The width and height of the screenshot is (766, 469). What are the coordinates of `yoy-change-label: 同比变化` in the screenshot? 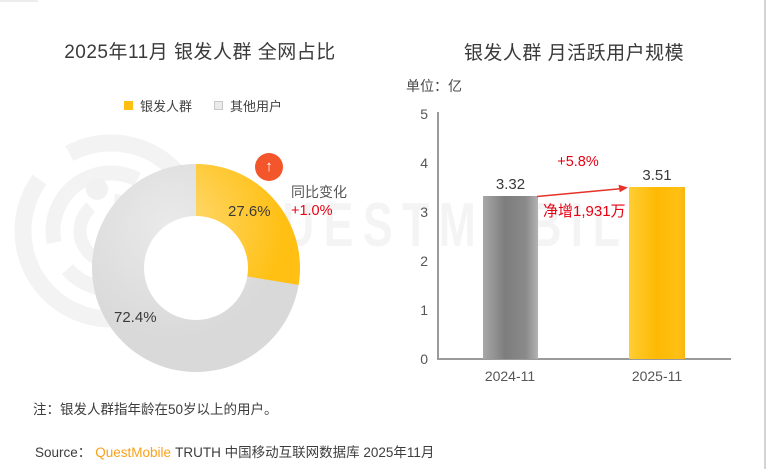 It's located at (319, 192).